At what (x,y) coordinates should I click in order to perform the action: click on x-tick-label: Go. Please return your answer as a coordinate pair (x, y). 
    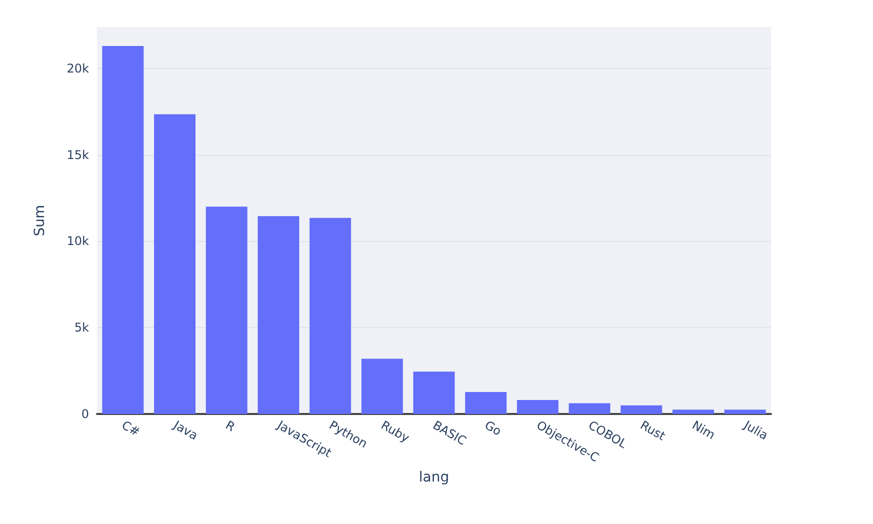
    Looking at the image, I should click on (493, 428).